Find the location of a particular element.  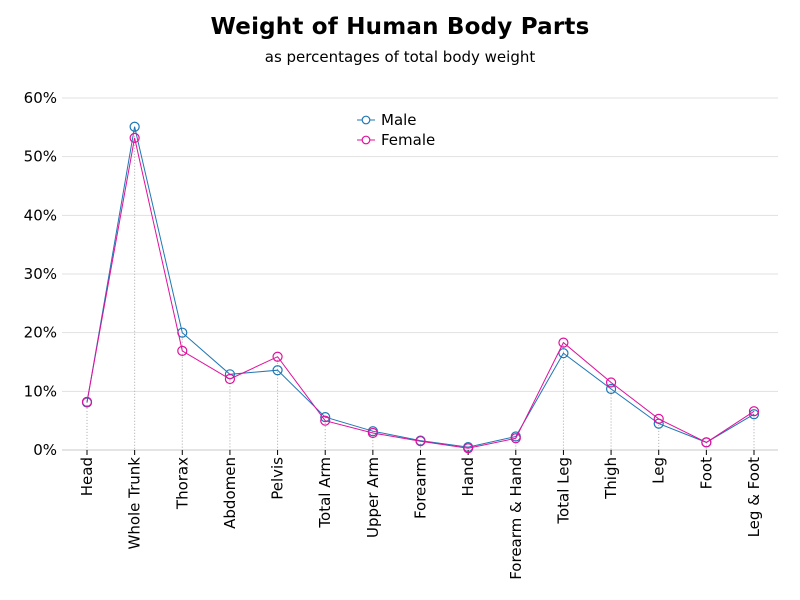

x-tick-label: Forearm & Hand is located at coordinates (516, 518).